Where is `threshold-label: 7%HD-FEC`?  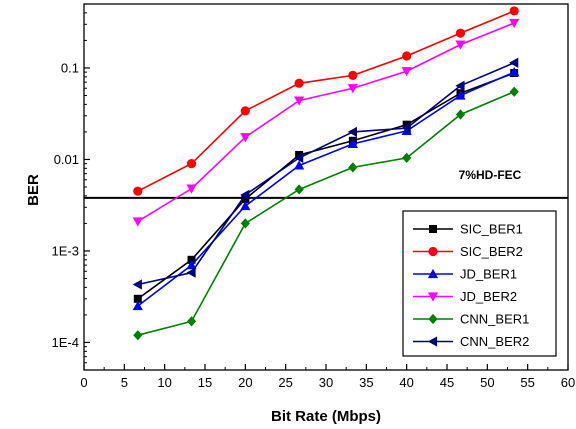
threshold-label: 7%HD-FEC is located at coordinates (490, 175).